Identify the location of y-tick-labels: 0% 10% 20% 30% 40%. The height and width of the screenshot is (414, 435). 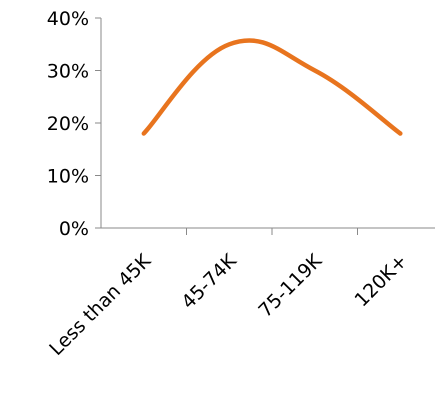
(68, 124).